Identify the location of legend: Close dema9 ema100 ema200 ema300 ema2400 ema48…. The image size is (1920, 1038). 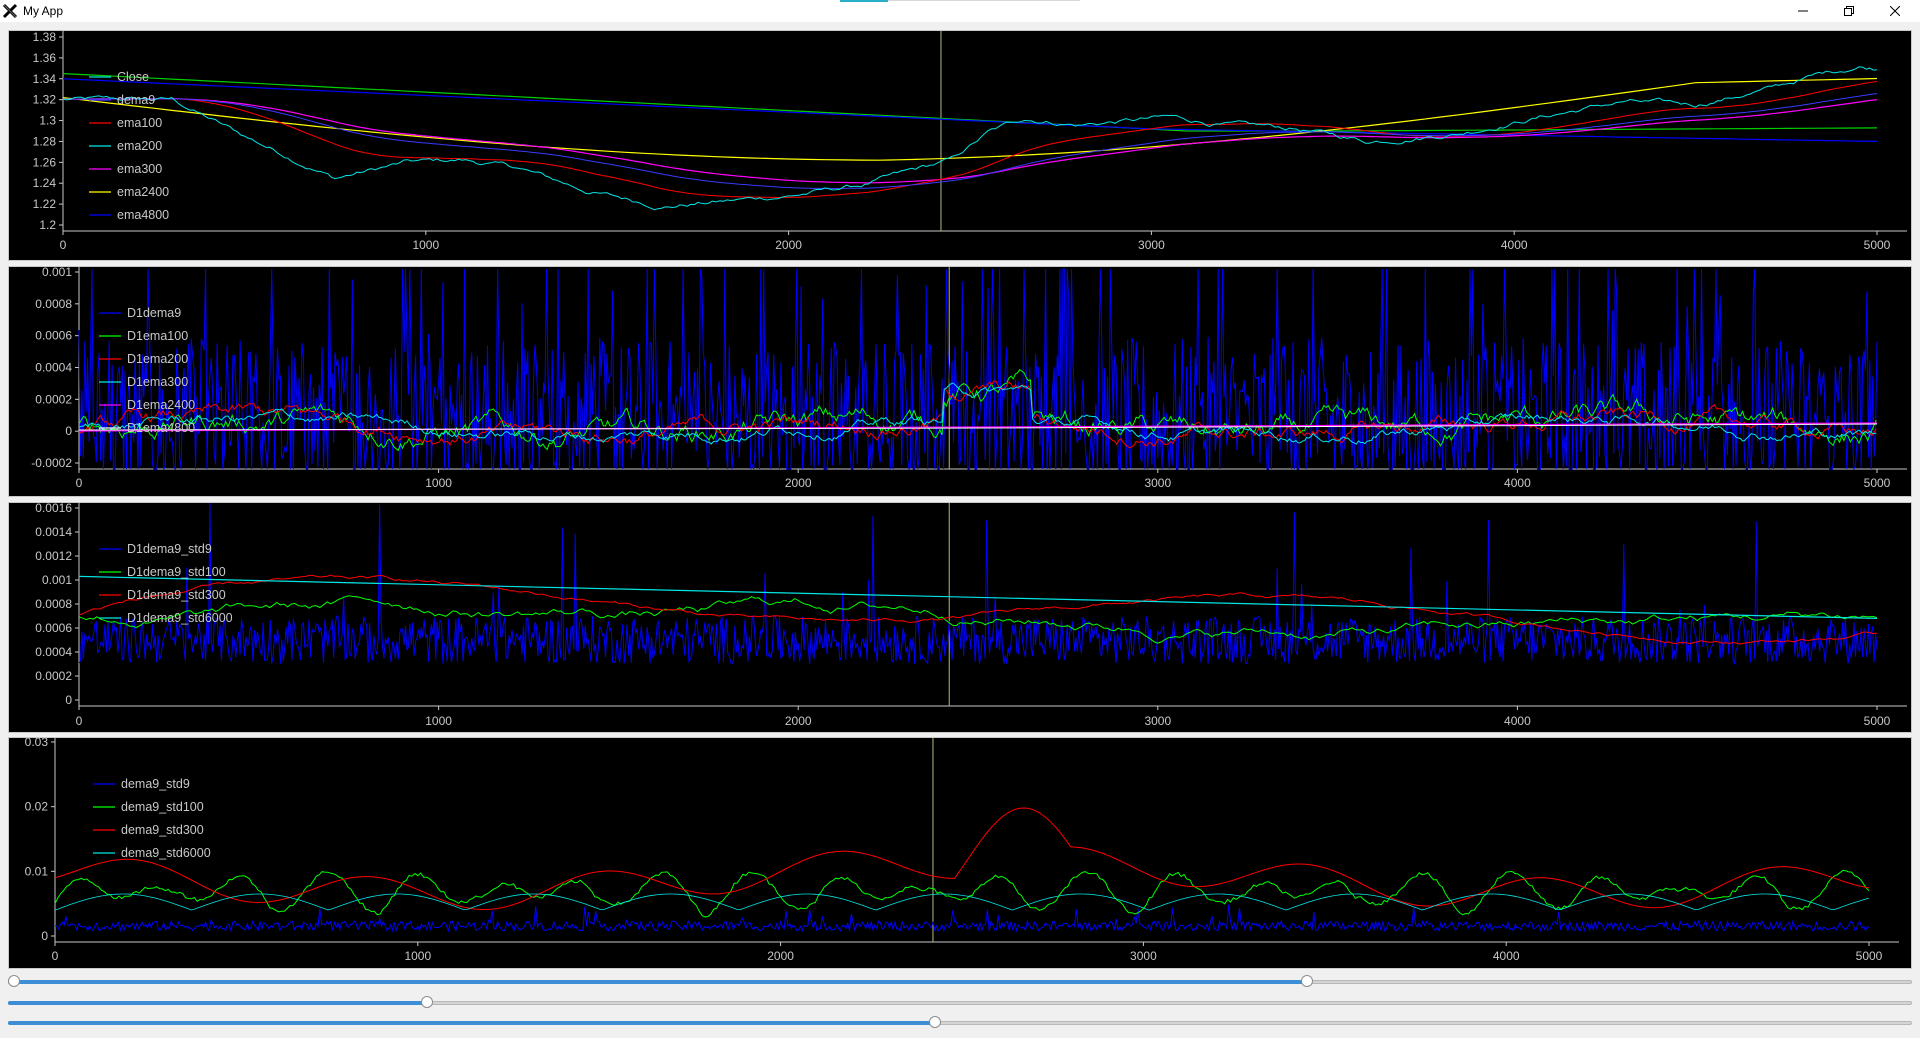
(129, 146).